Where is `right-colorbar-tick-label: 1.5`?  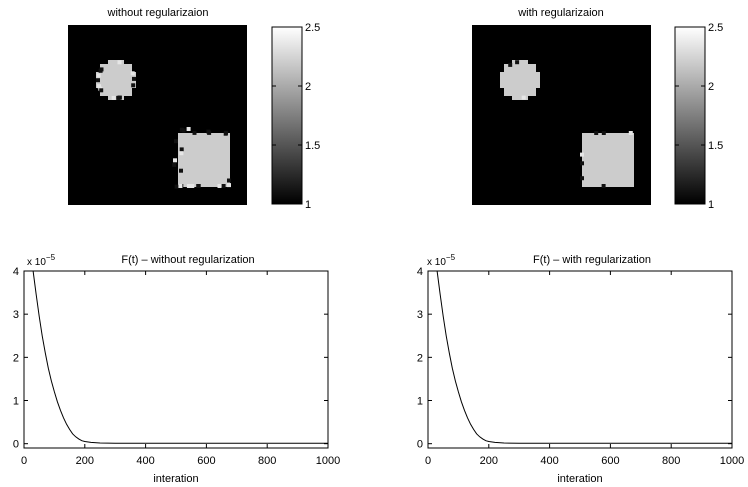 right-colorbar-tick-label: 1.5 is located at coordinates (715, 146).